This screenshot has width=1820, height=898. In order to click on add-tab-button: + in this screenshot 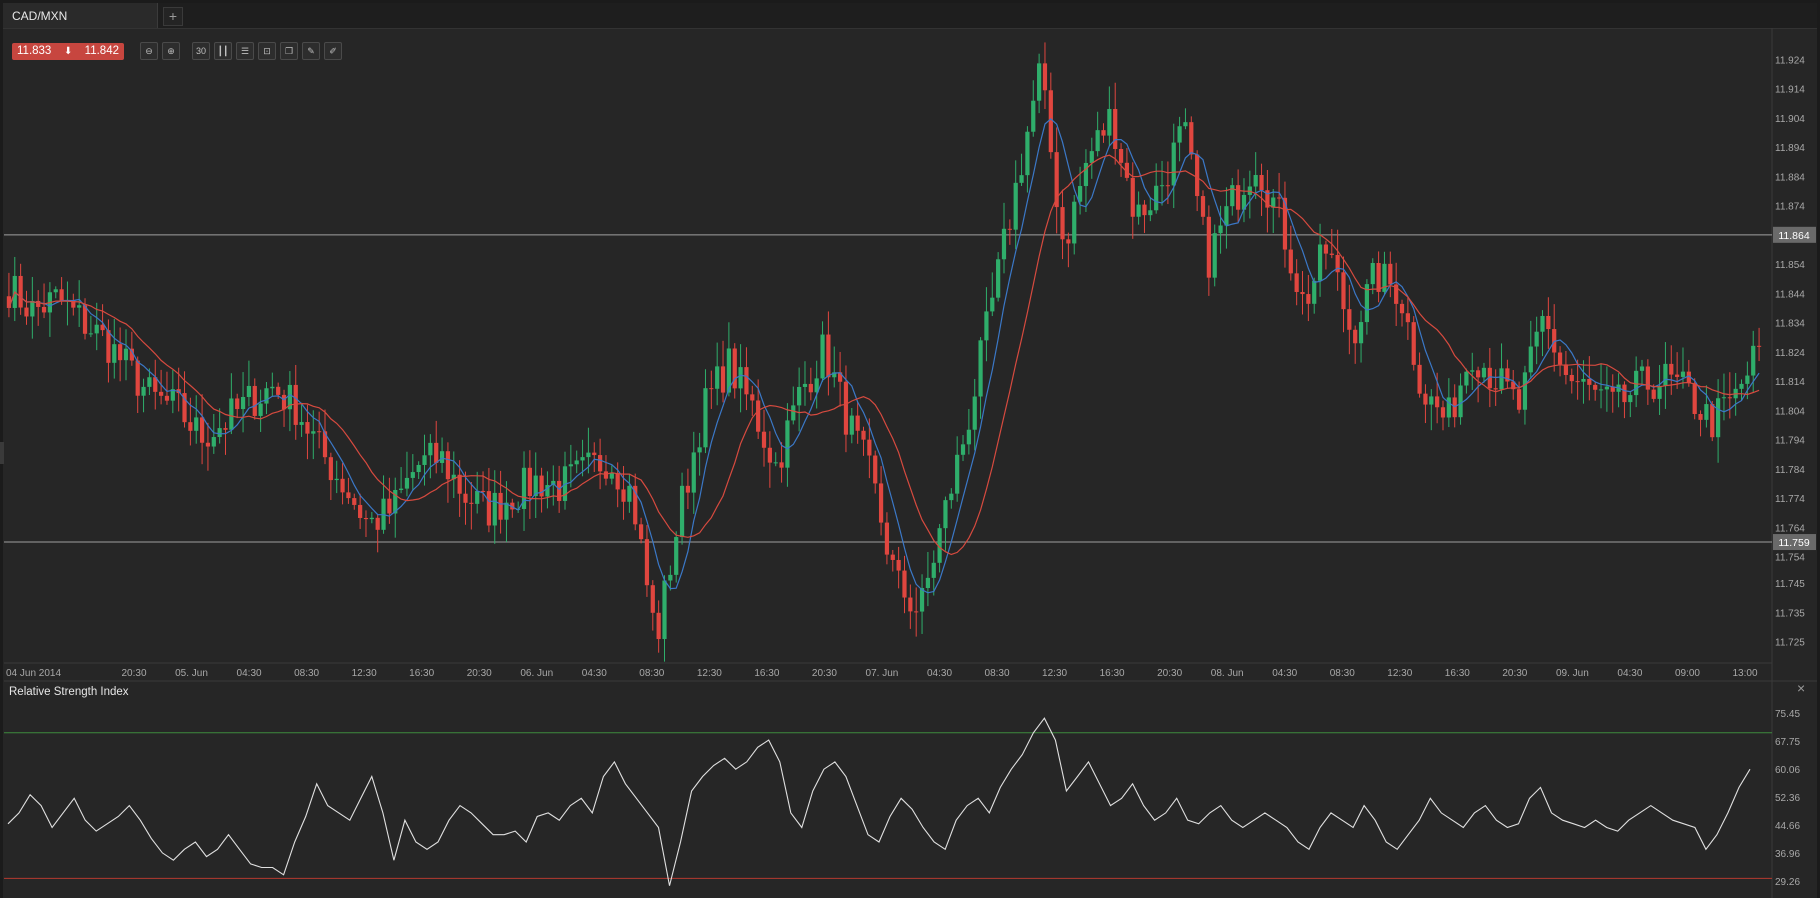, I will do `click(173, 16)`.